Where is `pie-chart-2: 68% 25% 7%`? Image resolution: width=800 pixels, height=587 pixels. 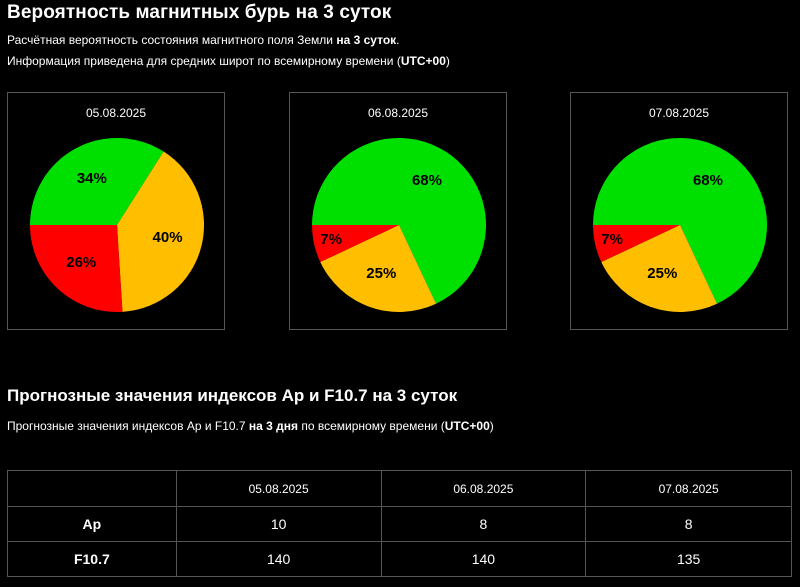
pie-chart-2: 68% 25% 7% is located at coordinates (399, 224).